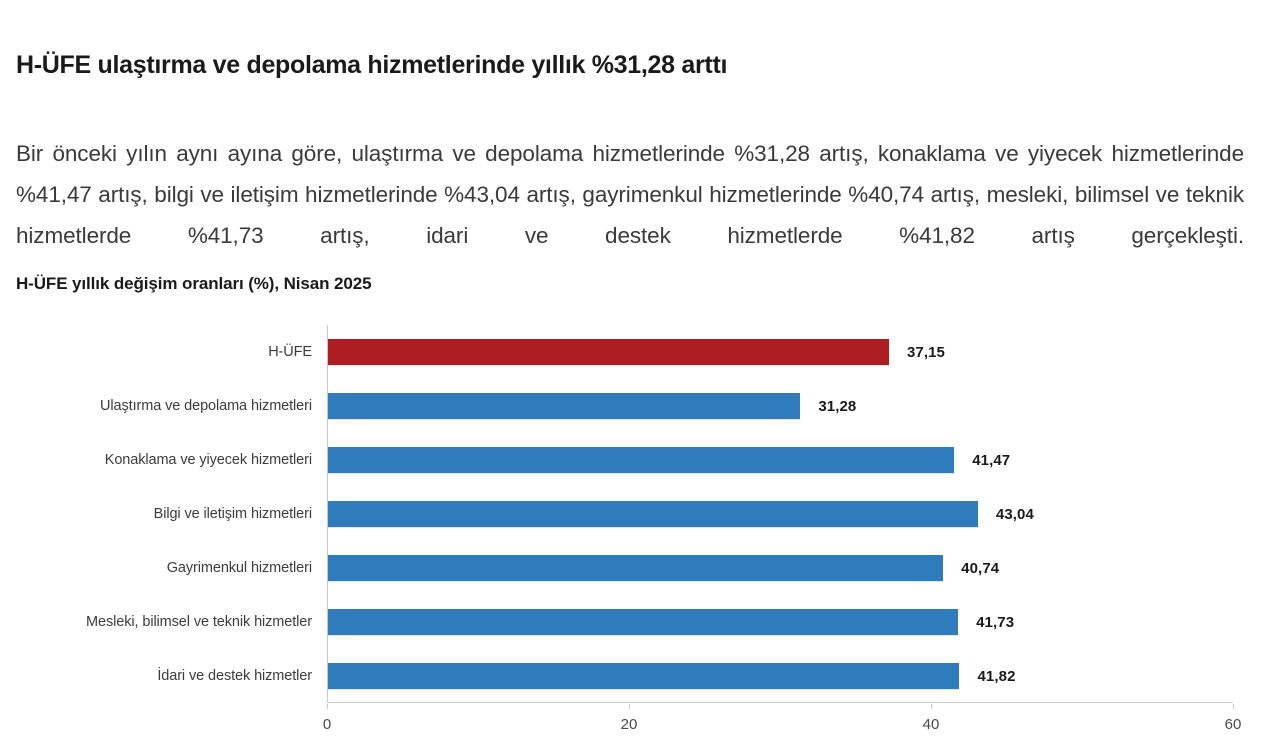 The image size is (1280, 754). I want to click on bar-row: H-ÜFE 37,15, so click(640, 352).